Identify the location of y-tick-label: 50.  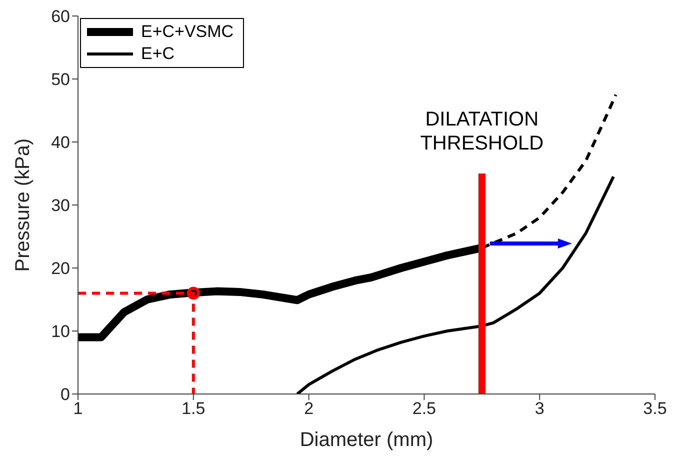
(60, 80).